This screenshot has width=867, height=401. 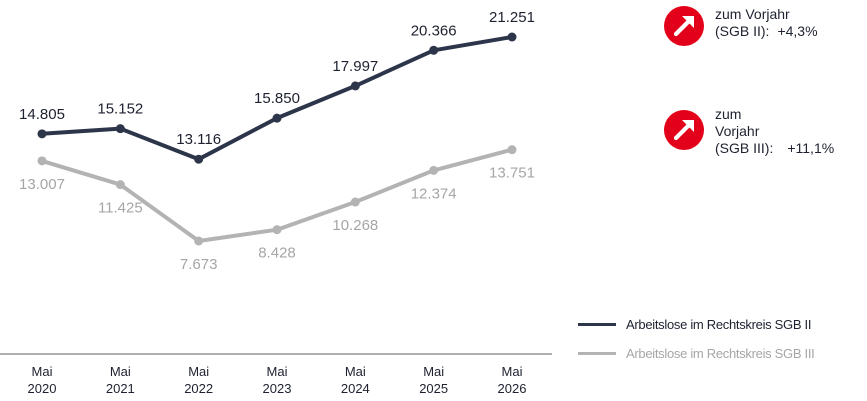 What do you see at coordinates (737, 131) in the screenshot?
I see `indicator-sgb3-label-2: Vorjahr` at bounding box center [737, 131].